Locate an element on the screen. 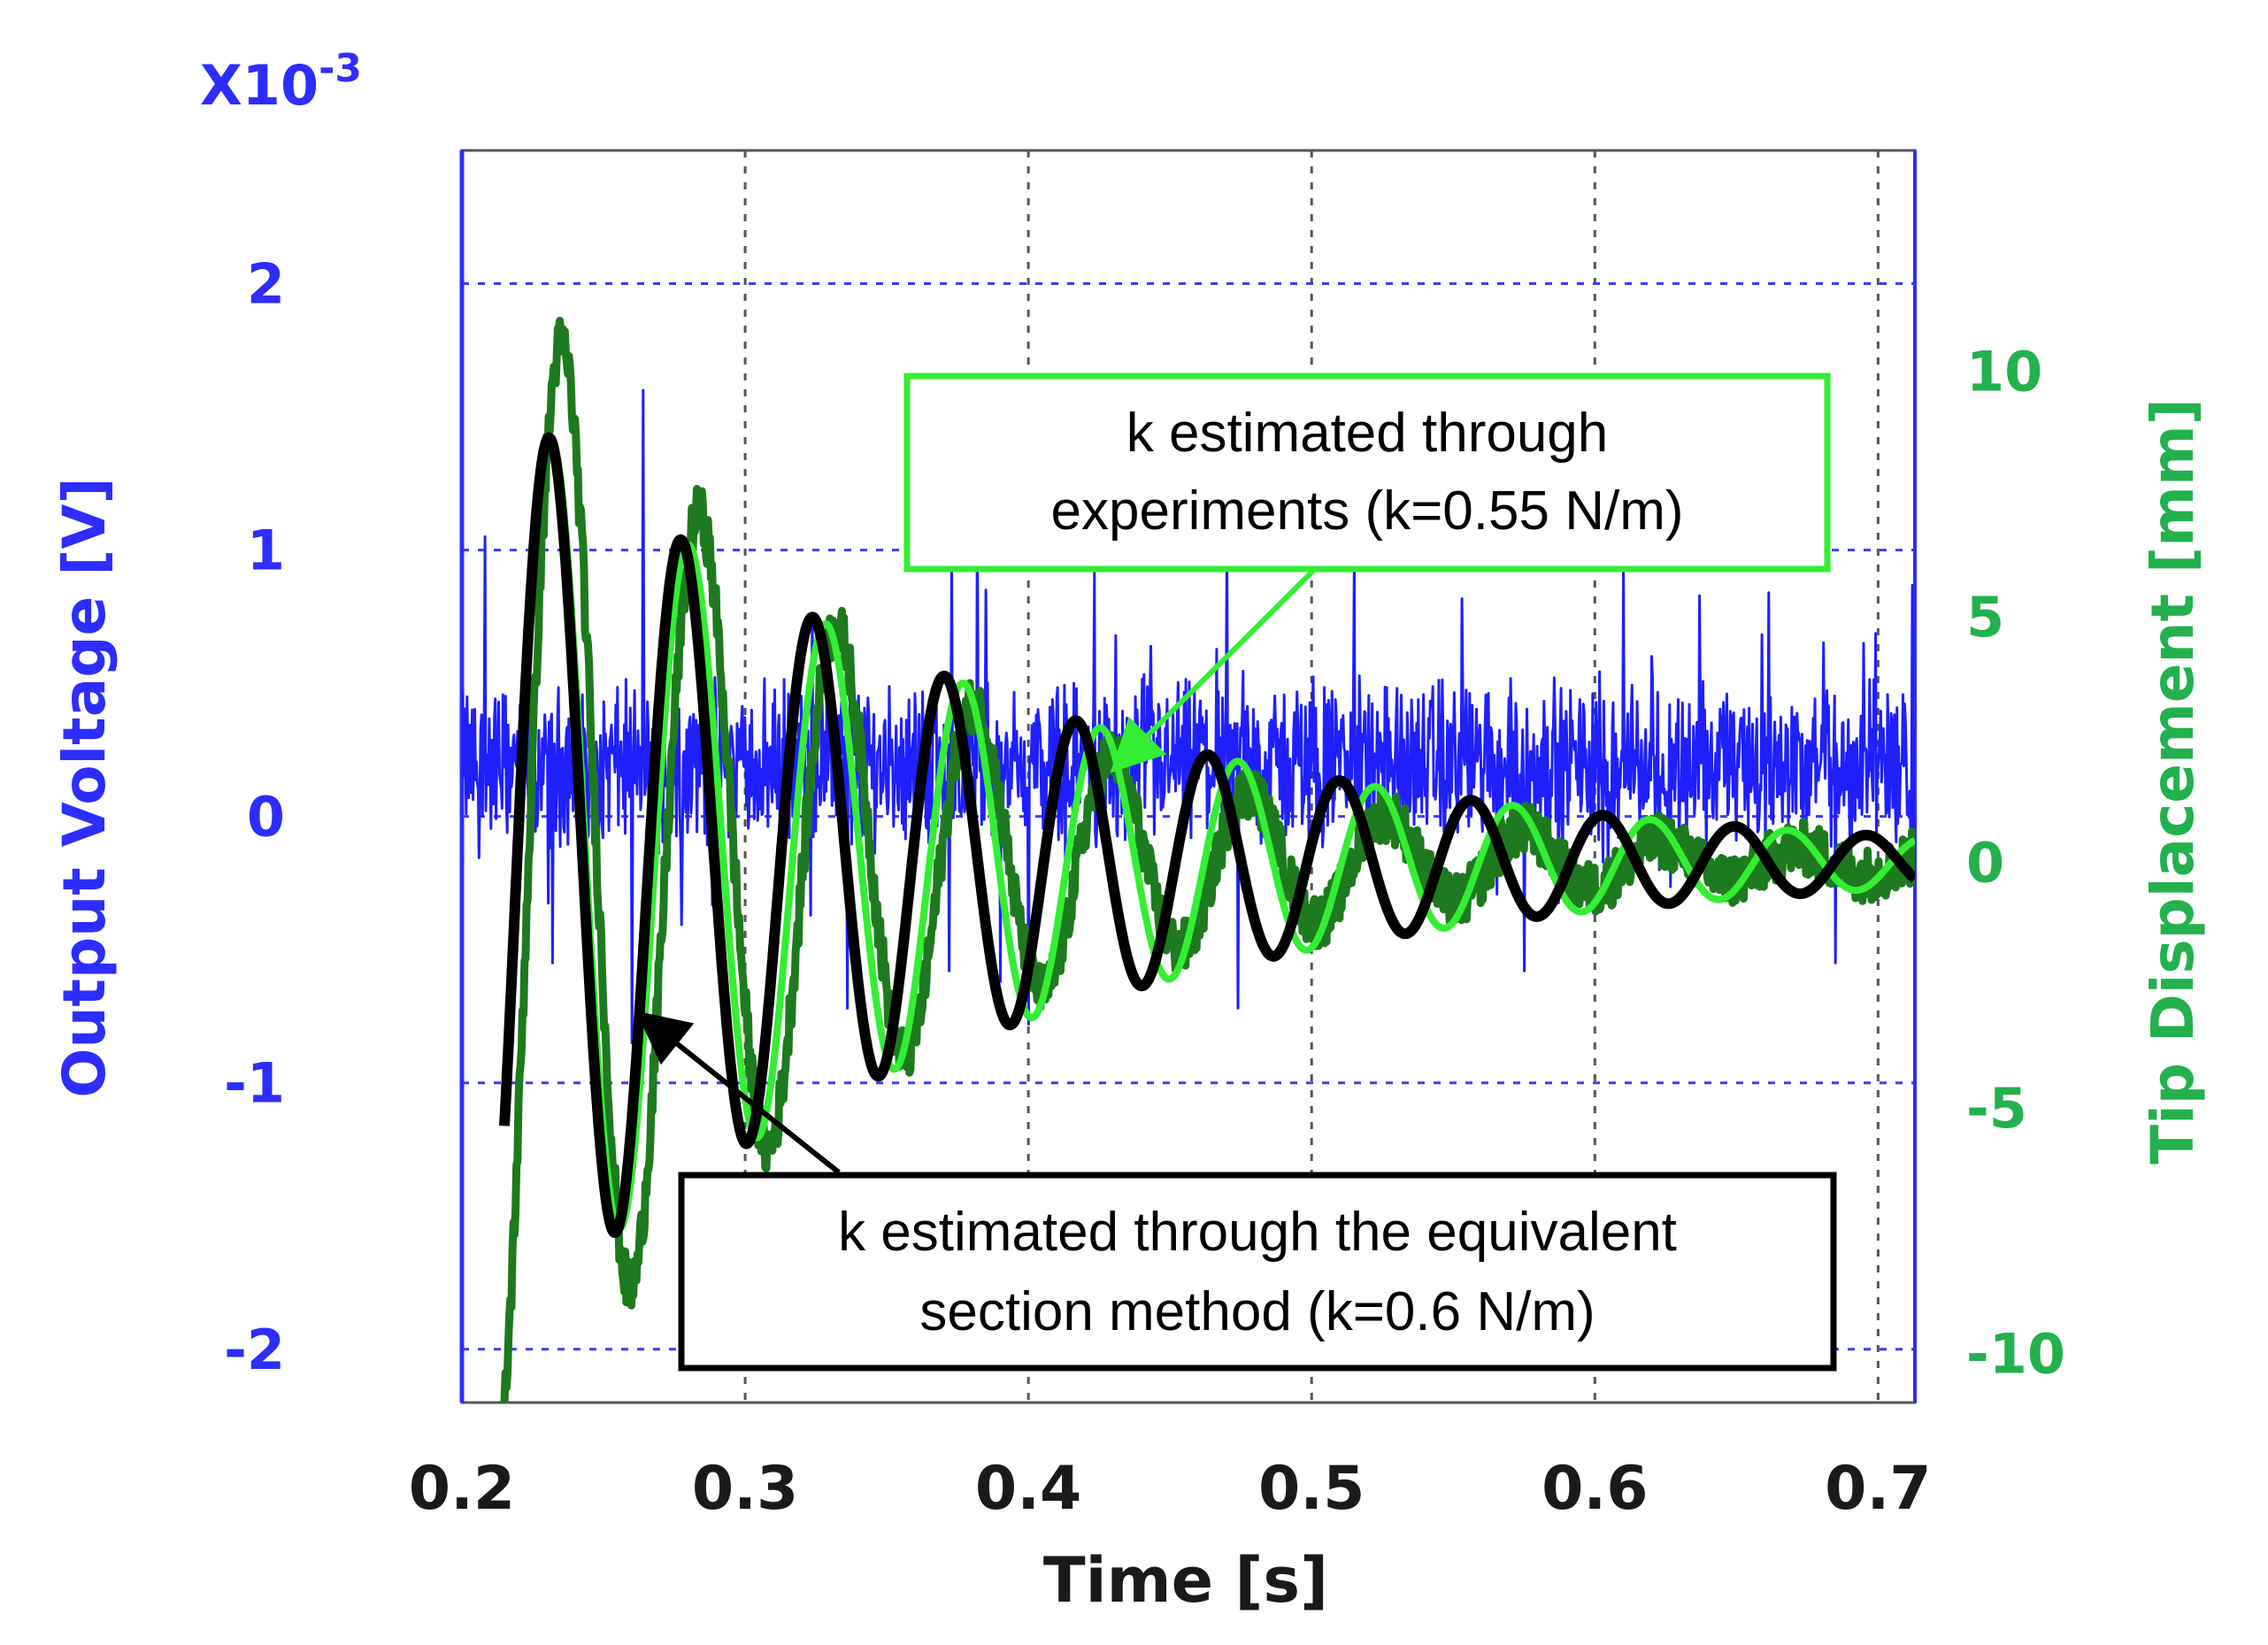  x-axis-title: Time [s] is located at coordinates (1185, 1580).